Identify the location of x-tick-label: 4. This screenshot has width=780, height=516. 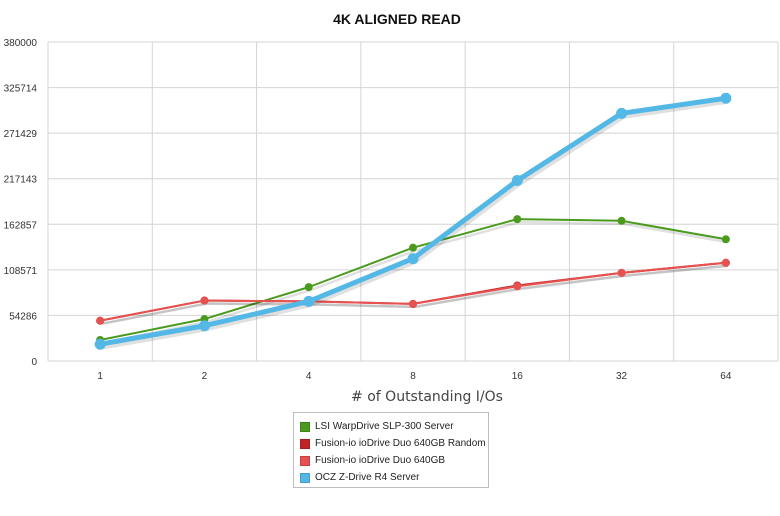
(309, 376).